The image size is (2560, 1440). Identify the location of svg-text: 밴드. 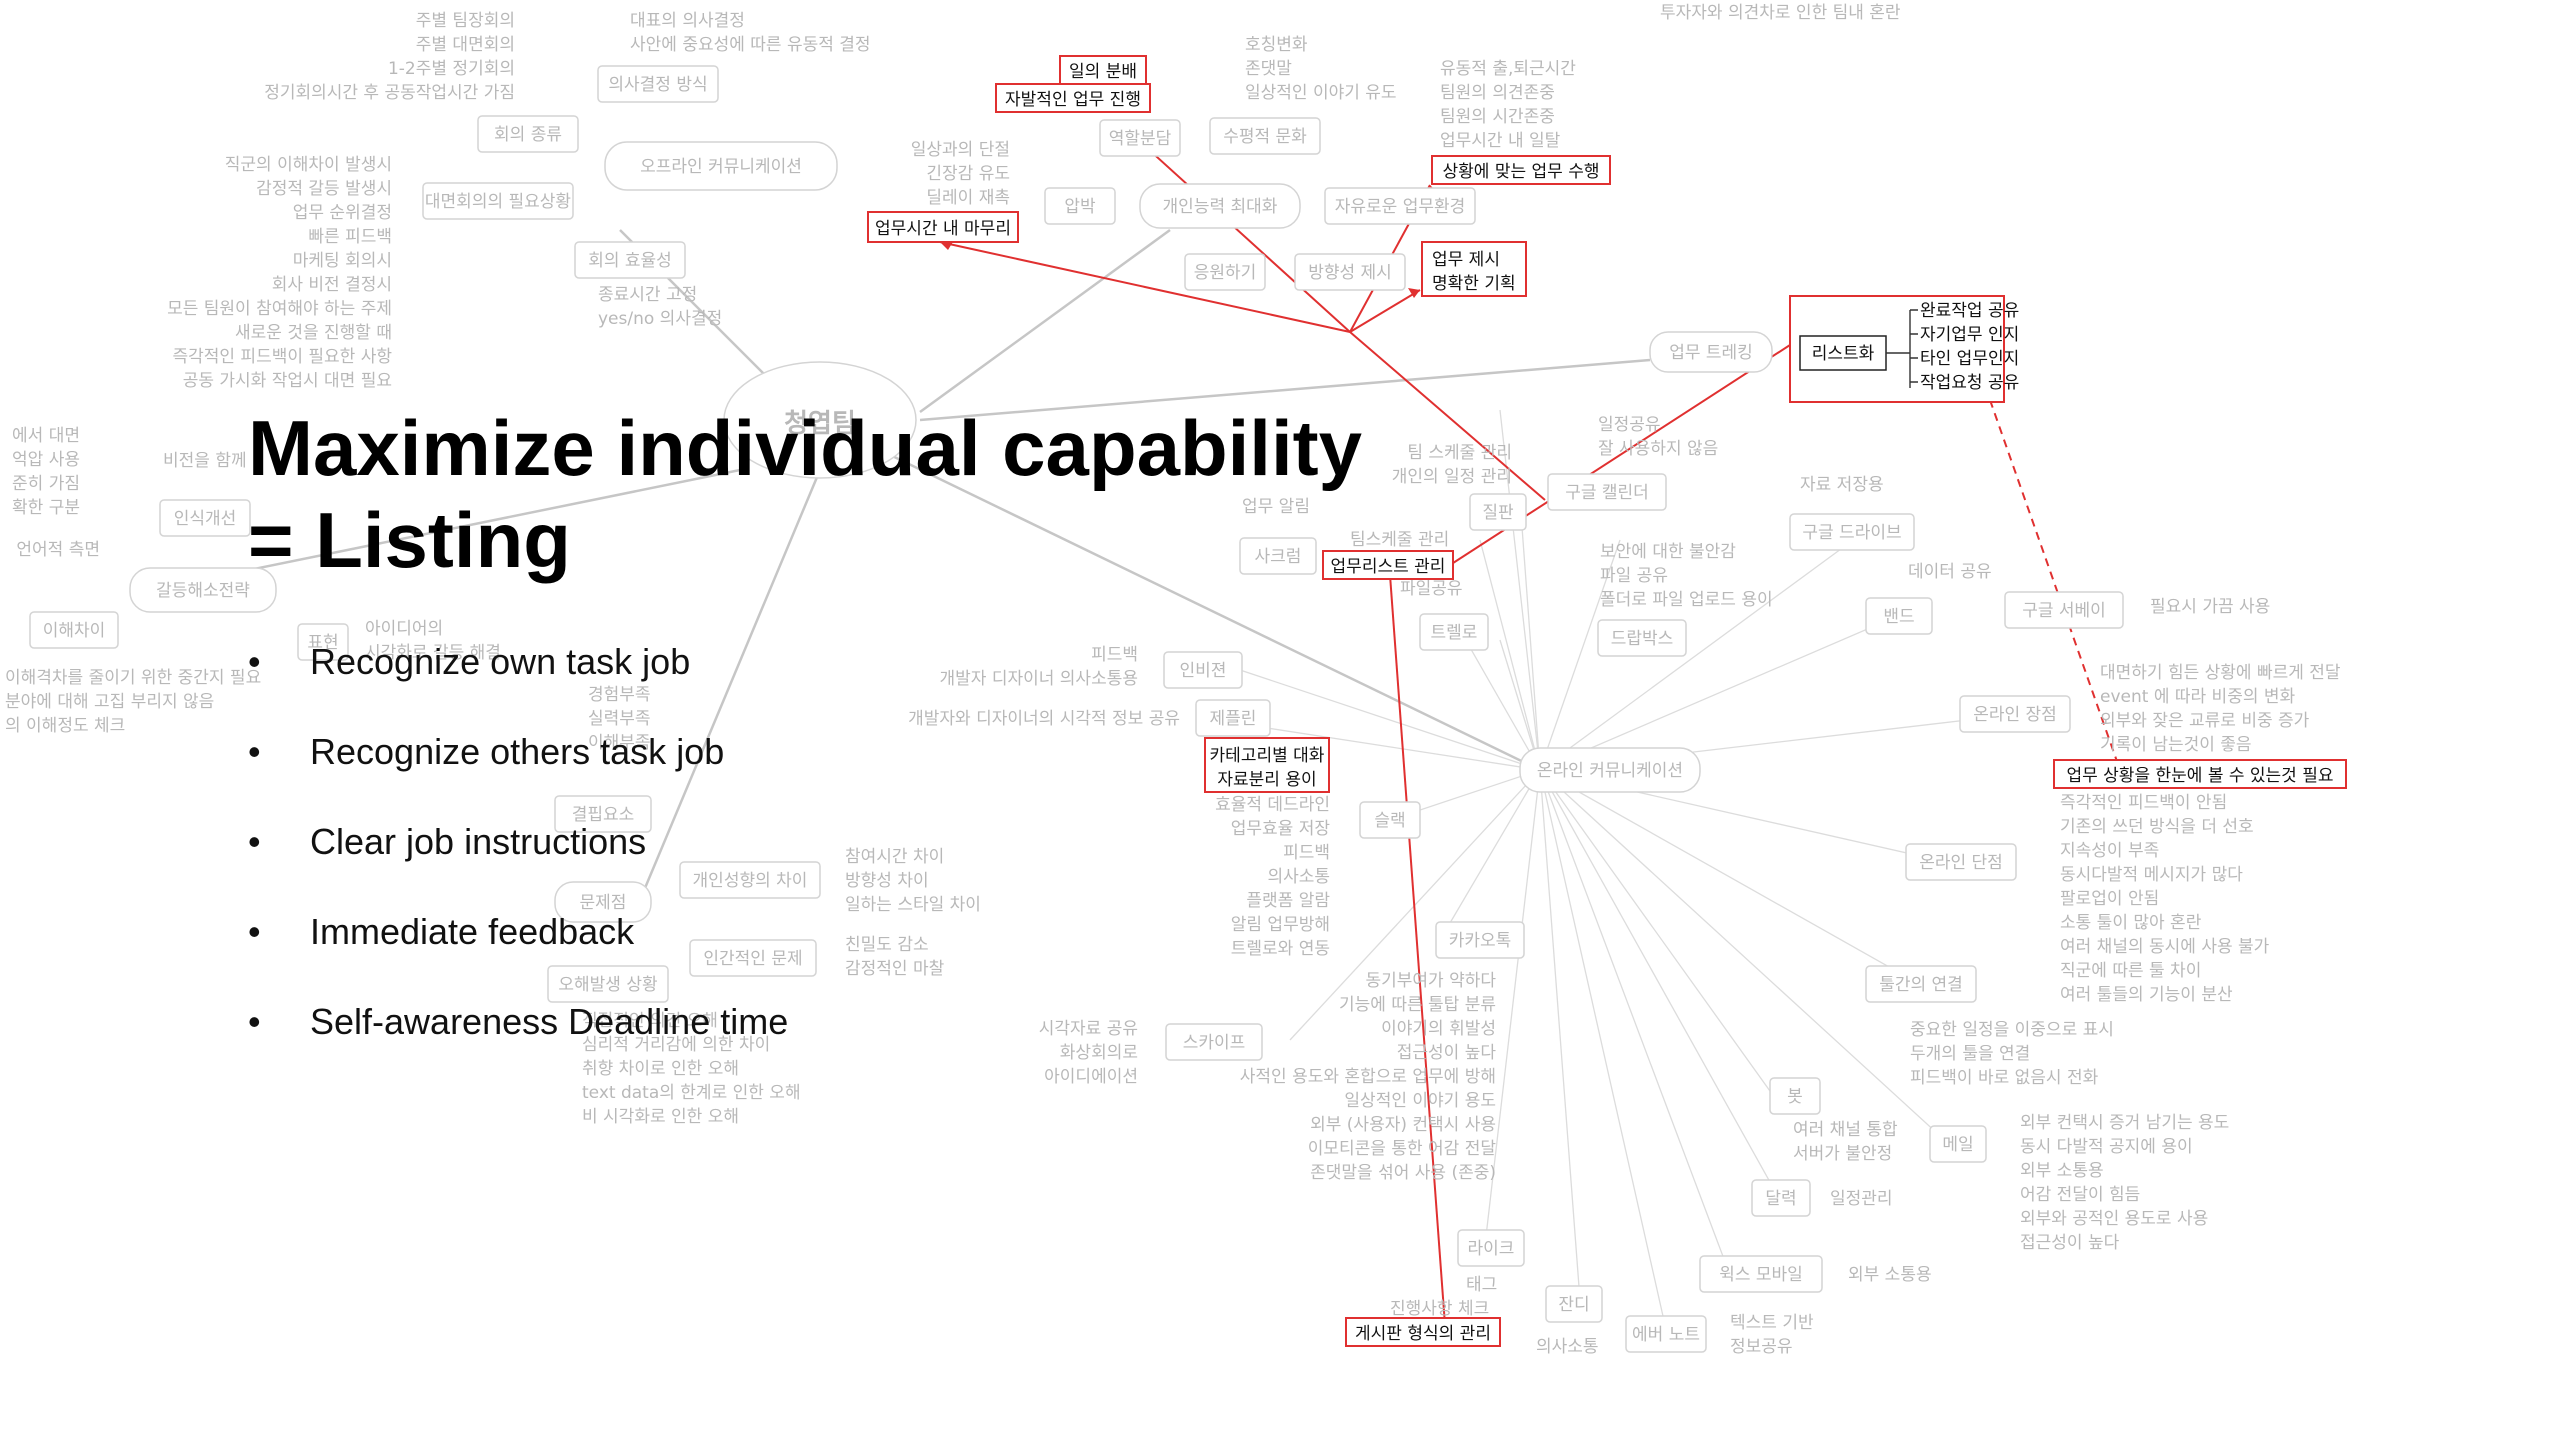
(1898, 617).